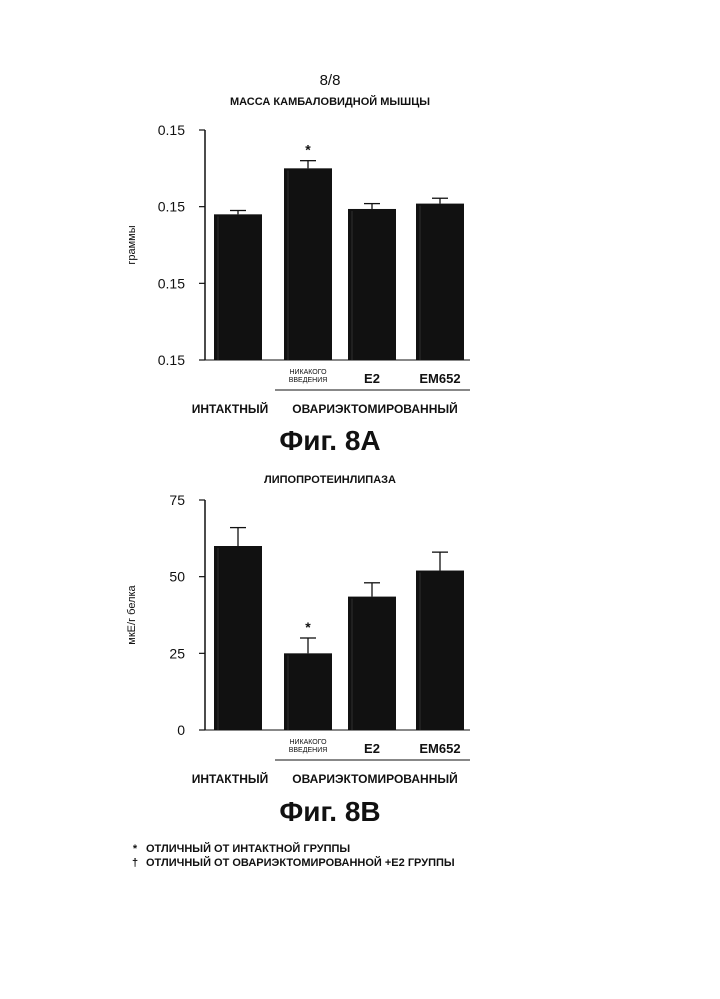 This screenshot has height=999, width=720. I want to click on chart-b-y-tick-label: 50, so click(177, 577).